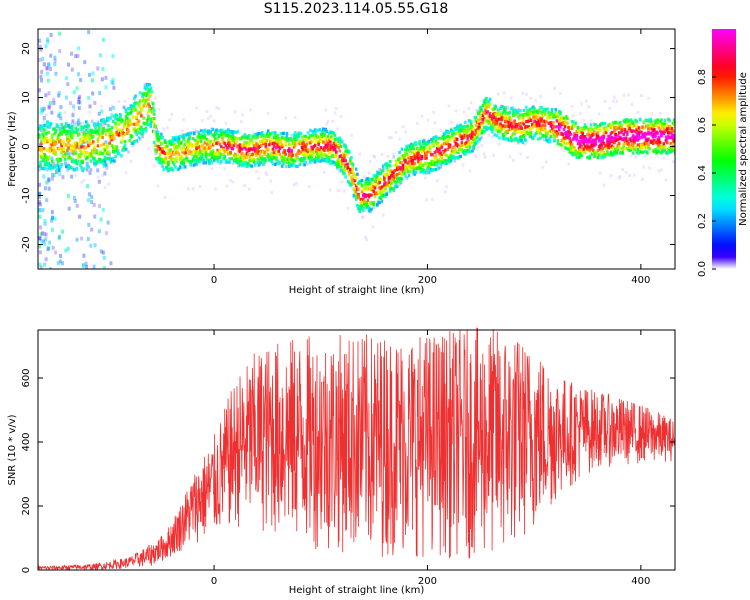 The image size is (750, 600). Describe the element at coordinates (26, 97) in the screenshot. I see `y-tick-label: 10` at that location.